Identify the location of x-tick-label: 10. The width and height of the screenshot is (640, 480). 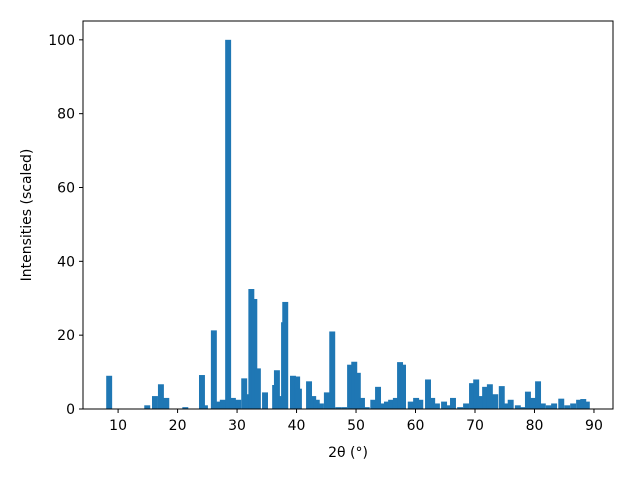
(118, 426).